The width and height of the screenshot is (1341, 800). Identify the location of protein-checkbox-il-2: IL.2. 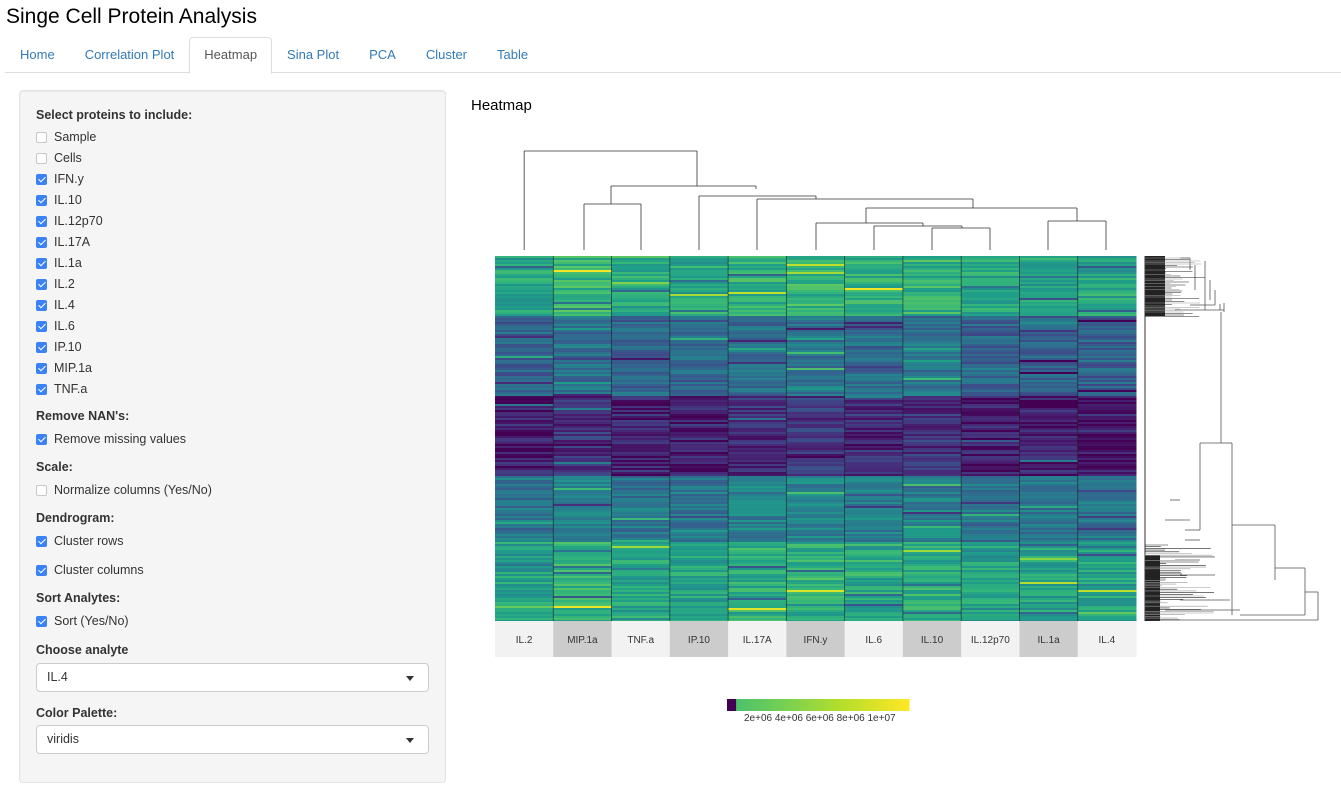
(55, 284).